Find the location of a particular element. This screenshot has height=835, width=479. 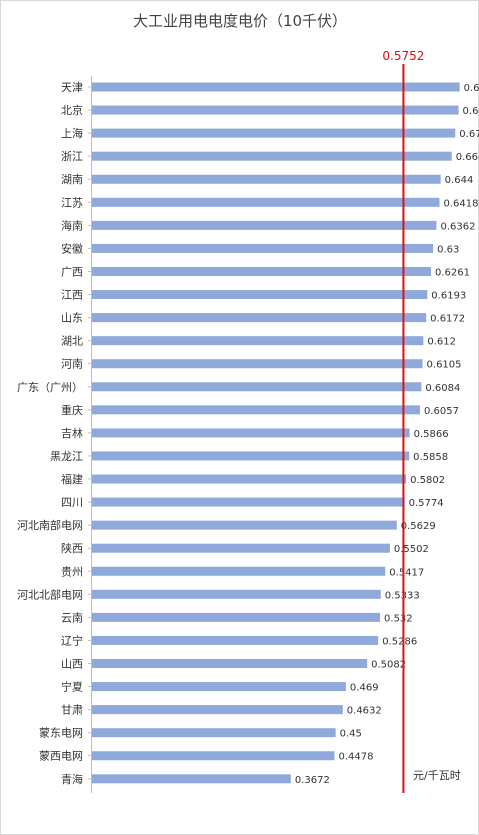

value-label: 0.5417 is located at coordinates (406, 572).